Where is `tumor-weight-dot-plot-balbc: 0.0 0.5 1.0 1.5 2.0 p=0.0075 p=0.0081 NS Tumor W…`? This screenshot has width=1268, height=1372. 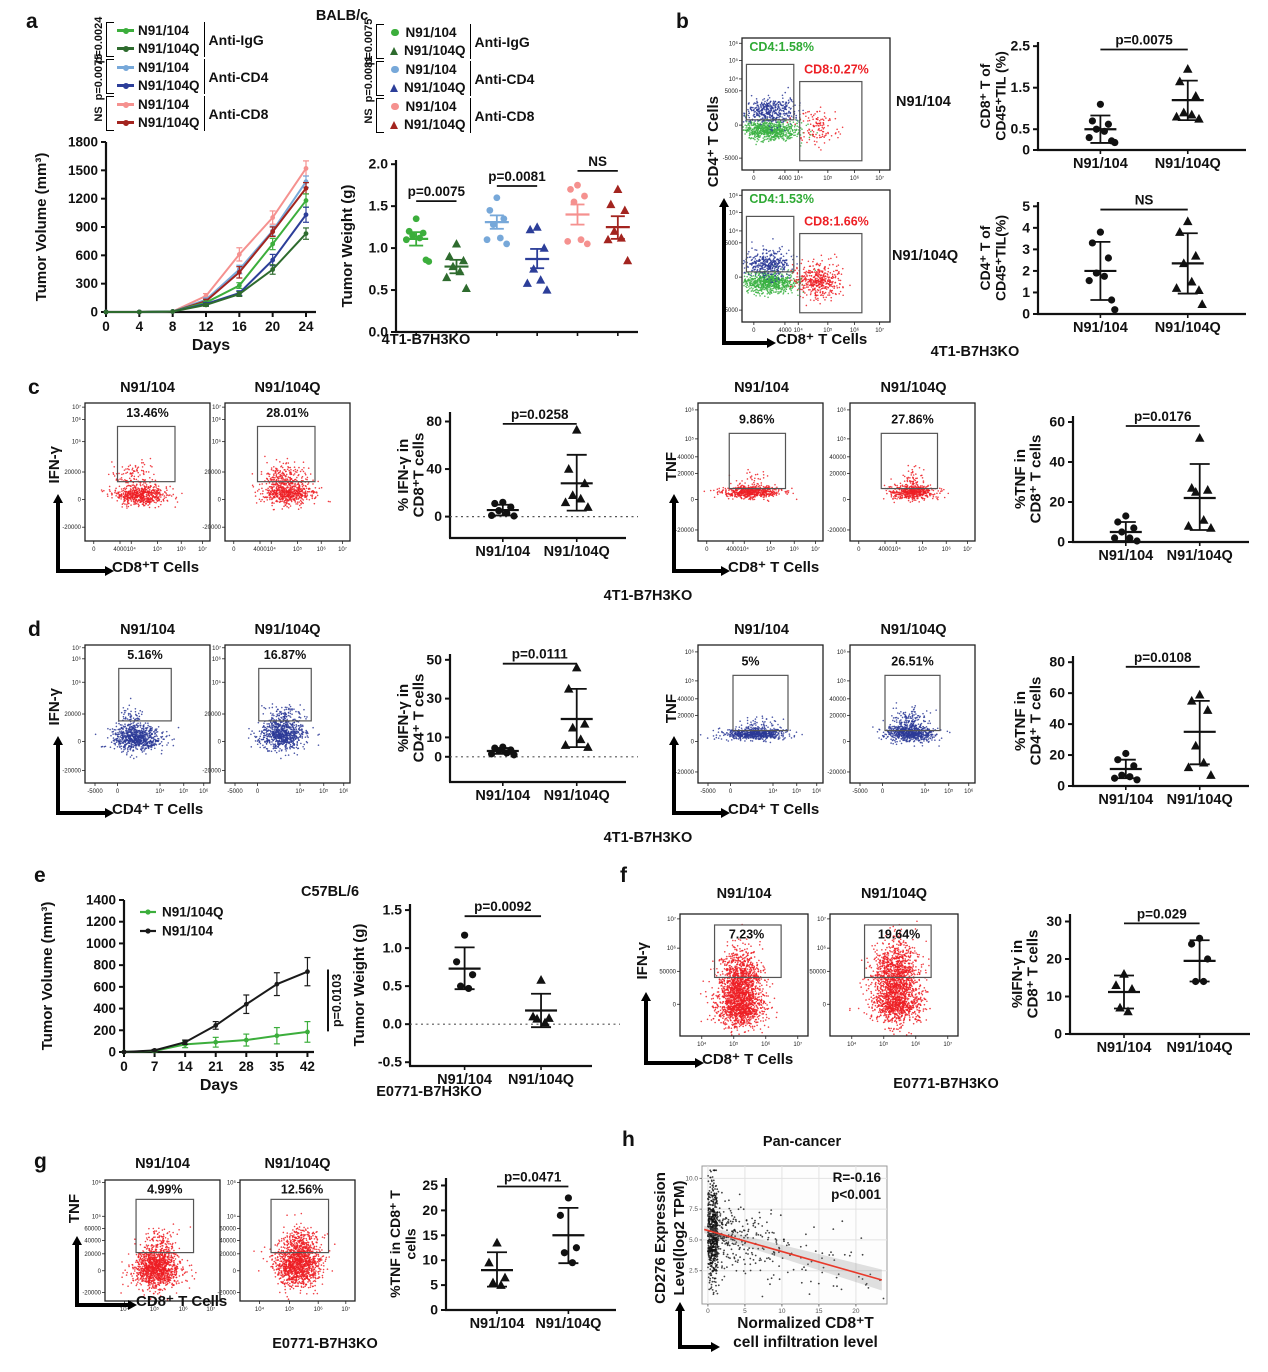
tumor-weight-dot-plot-balbc: 0.0 0.5 1.0 1.5 2.0 p=0.0075 p=0.0081 NS Tumor W… is located at coordinates (488, 247).